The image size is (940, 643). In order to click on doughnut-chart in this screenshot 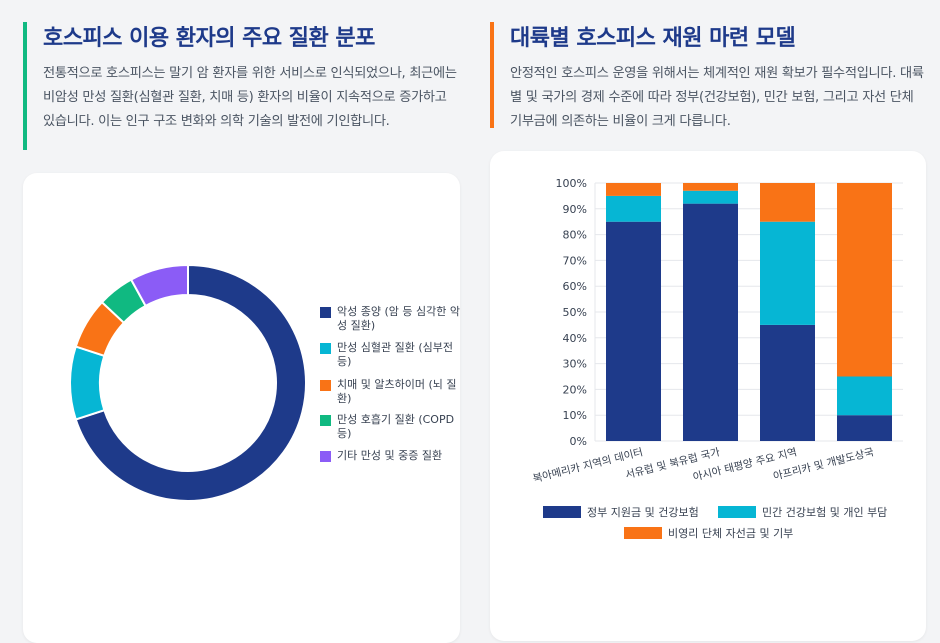, I will do `click(188, 382)`.